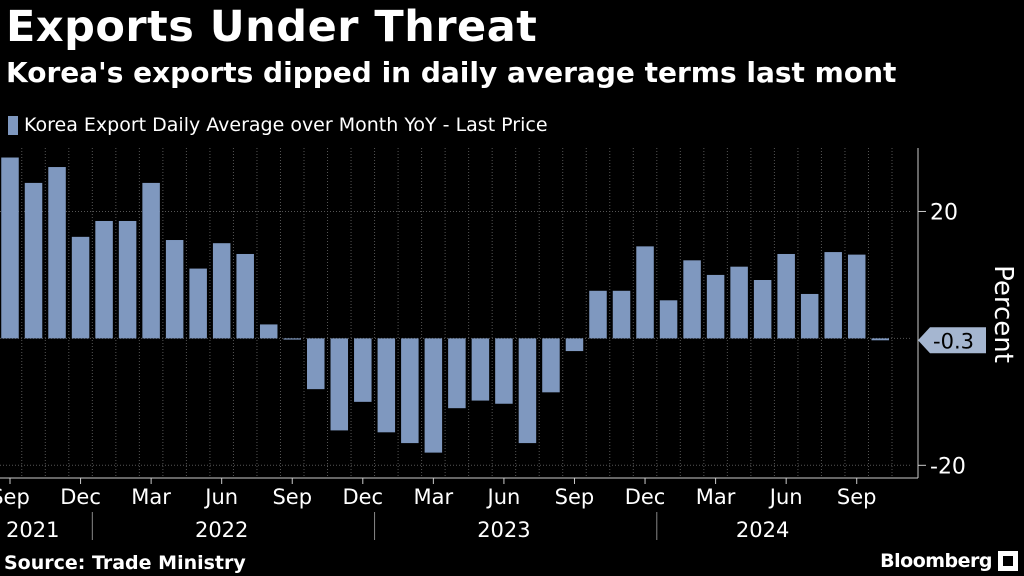 Image resolution: width=1024 pixels, height=576 pixels. Describe the element at coordinates (1008, 561) in the screenshot. I see `logo-square-icon` at that location.